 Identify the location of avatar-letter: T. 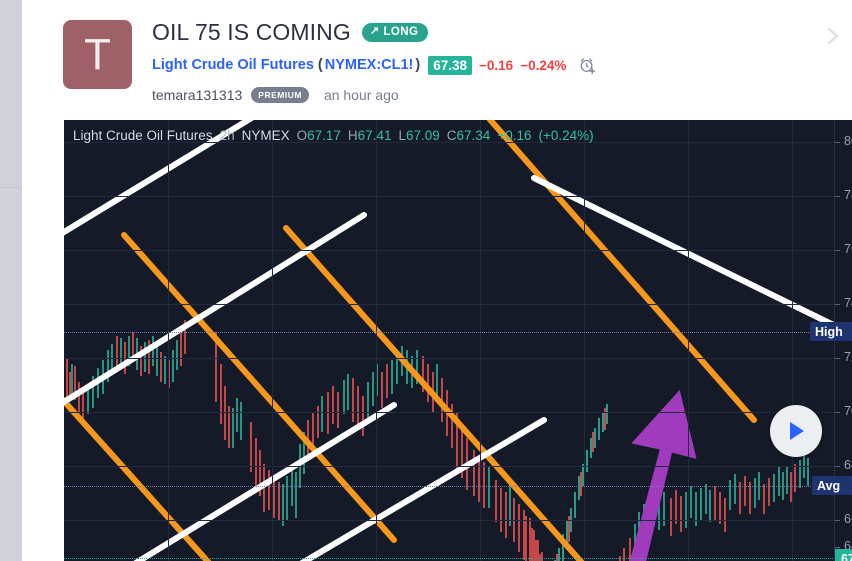
(97, 54).